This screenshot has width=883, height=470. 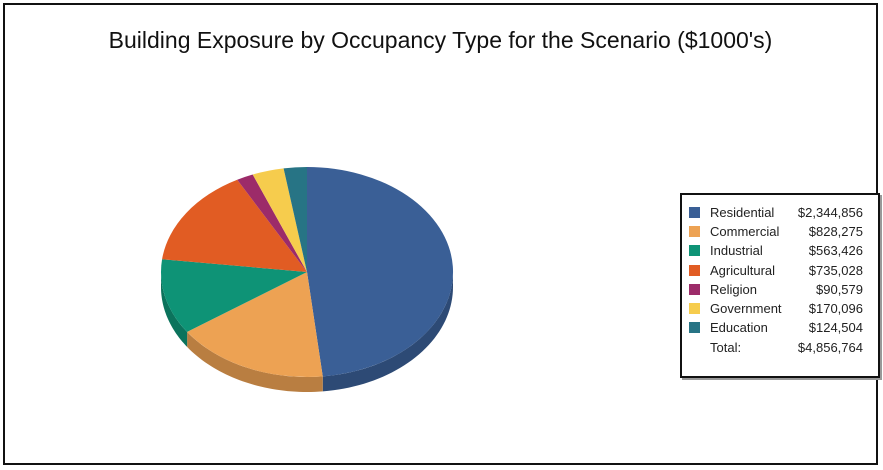 What do you see at coordinates (745, 232) in the screenshot?
I see `legend-label: Commercial` at bounding box center [745, 232].